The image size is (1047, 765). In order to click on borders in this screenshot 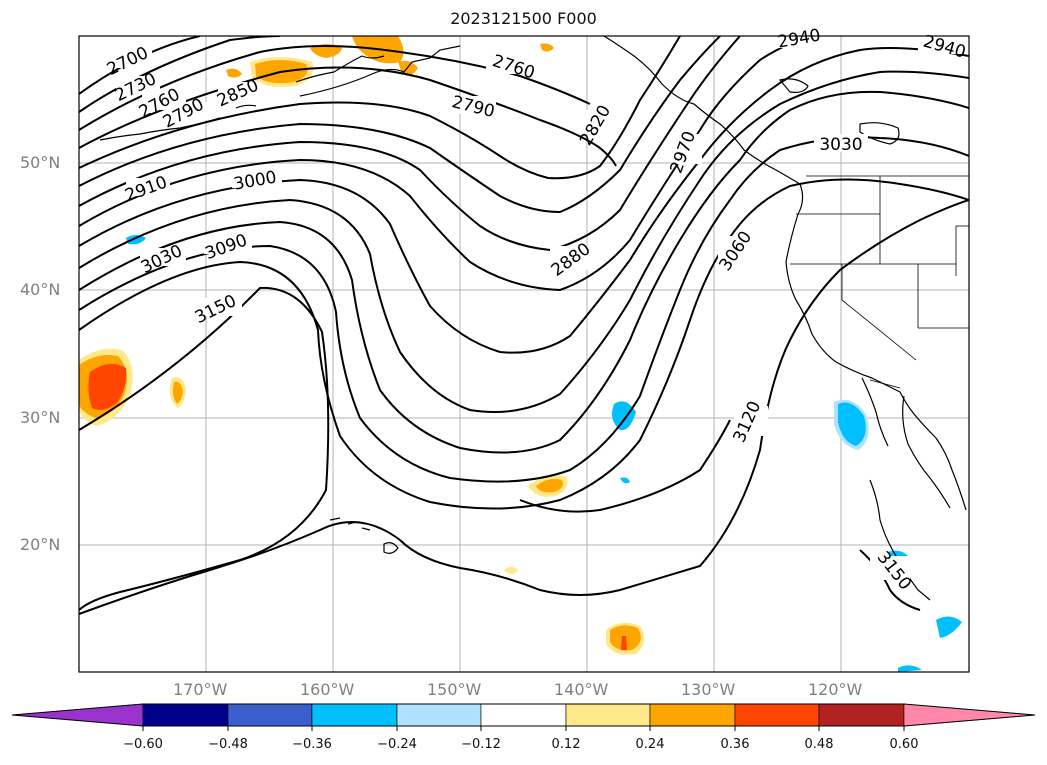, I will do `click(879, 282)`.